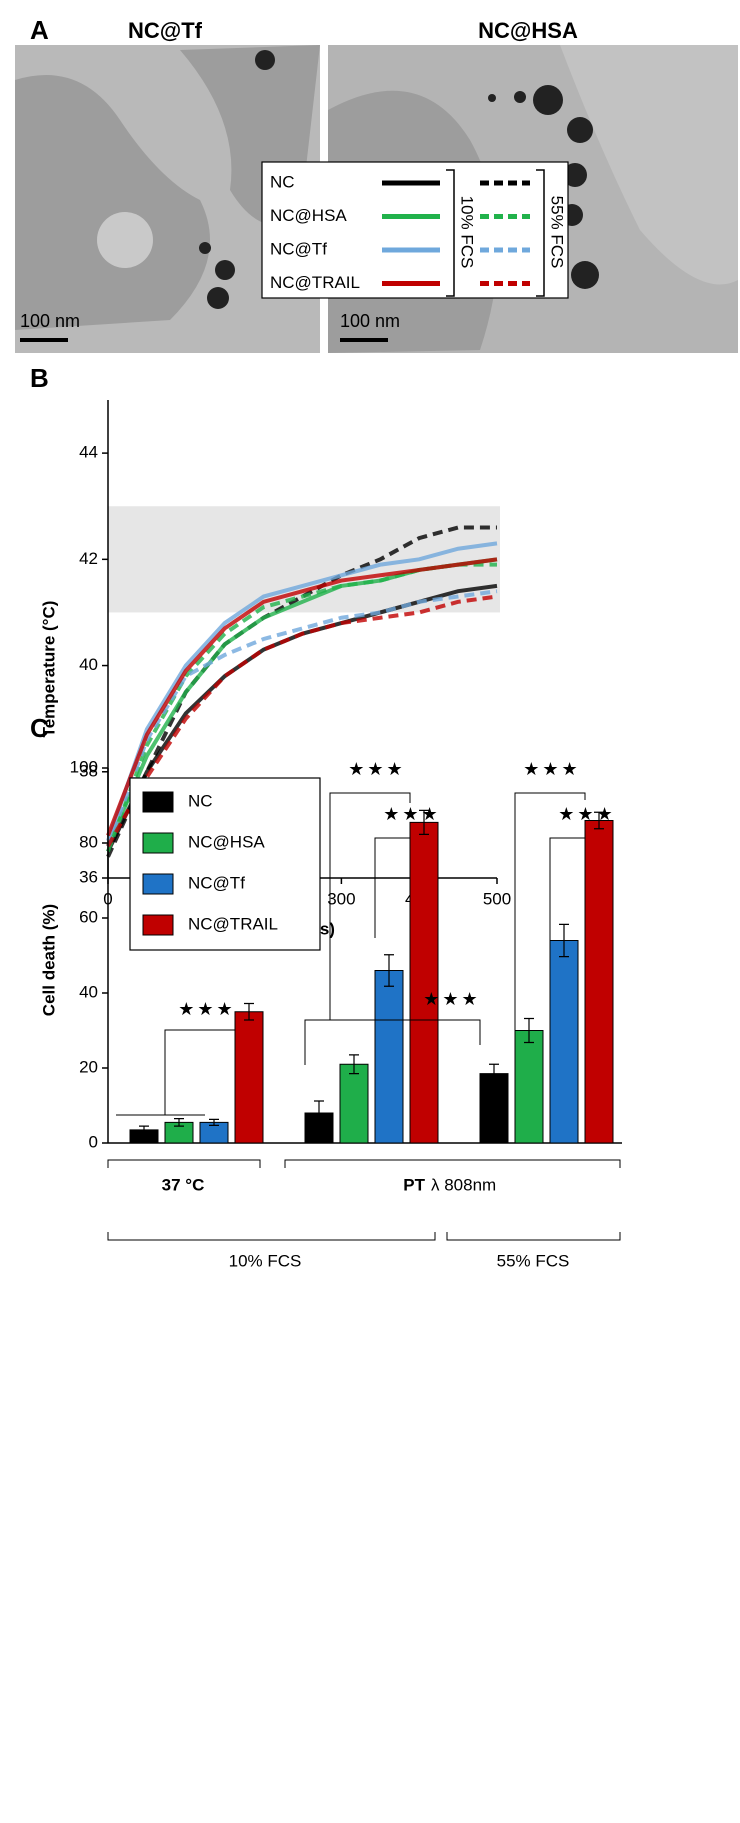  I want to click on y-tick-label: 100, so click(84, 766).